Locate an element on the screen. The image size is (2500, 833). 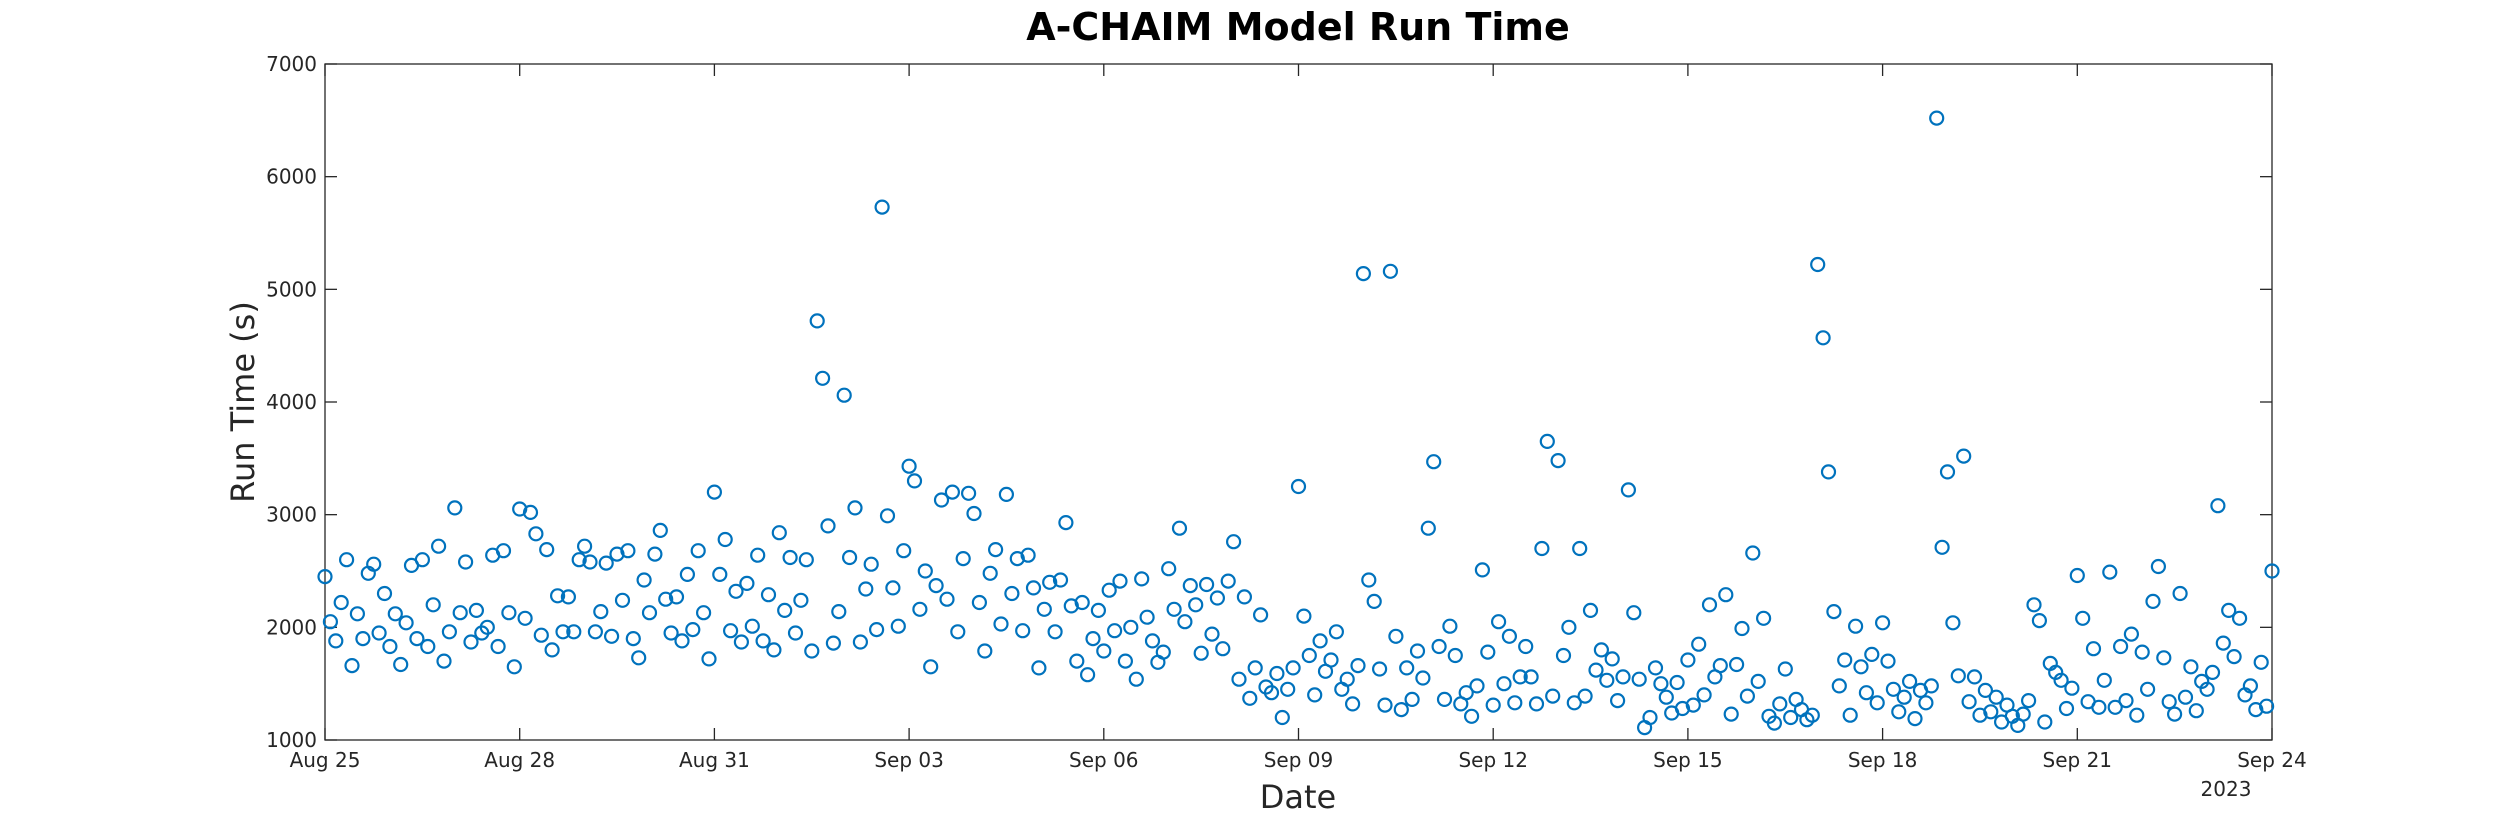
x-tick-label: Sep 06 is located at coordinates (1104, 760).